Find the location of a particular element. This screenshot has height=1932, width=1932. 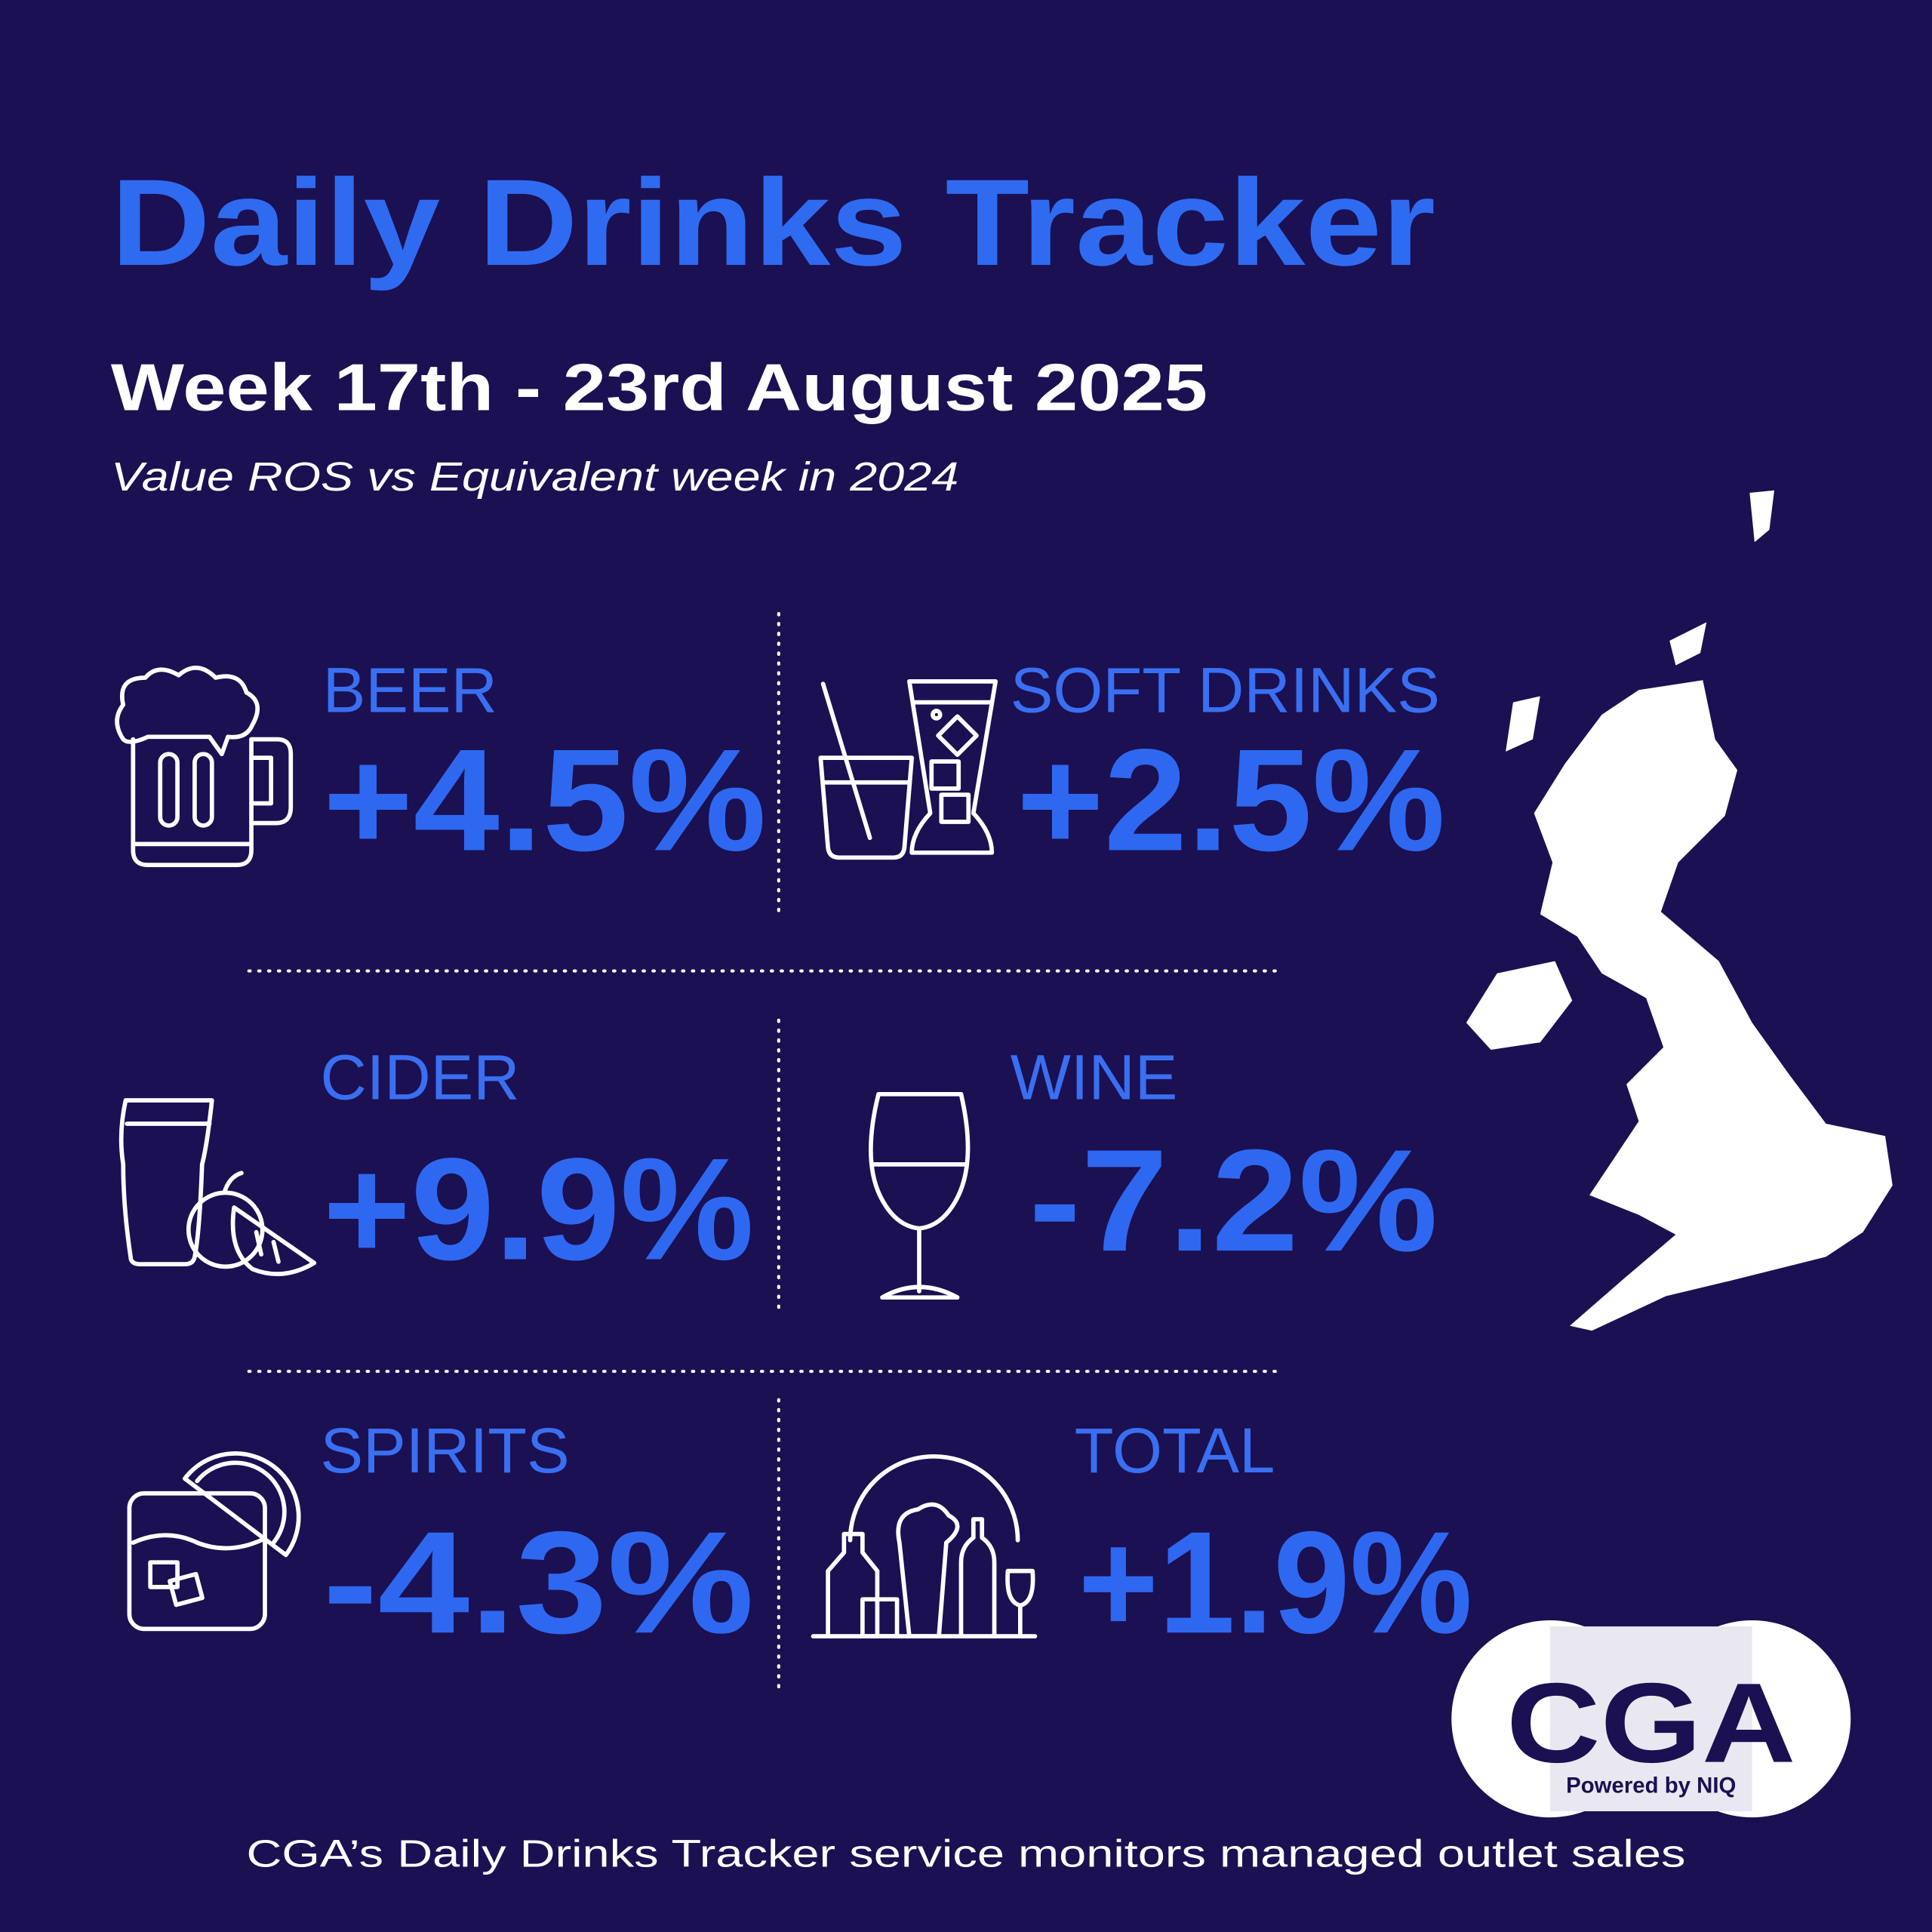

cider-icon is located at coordinates (217, 1187).